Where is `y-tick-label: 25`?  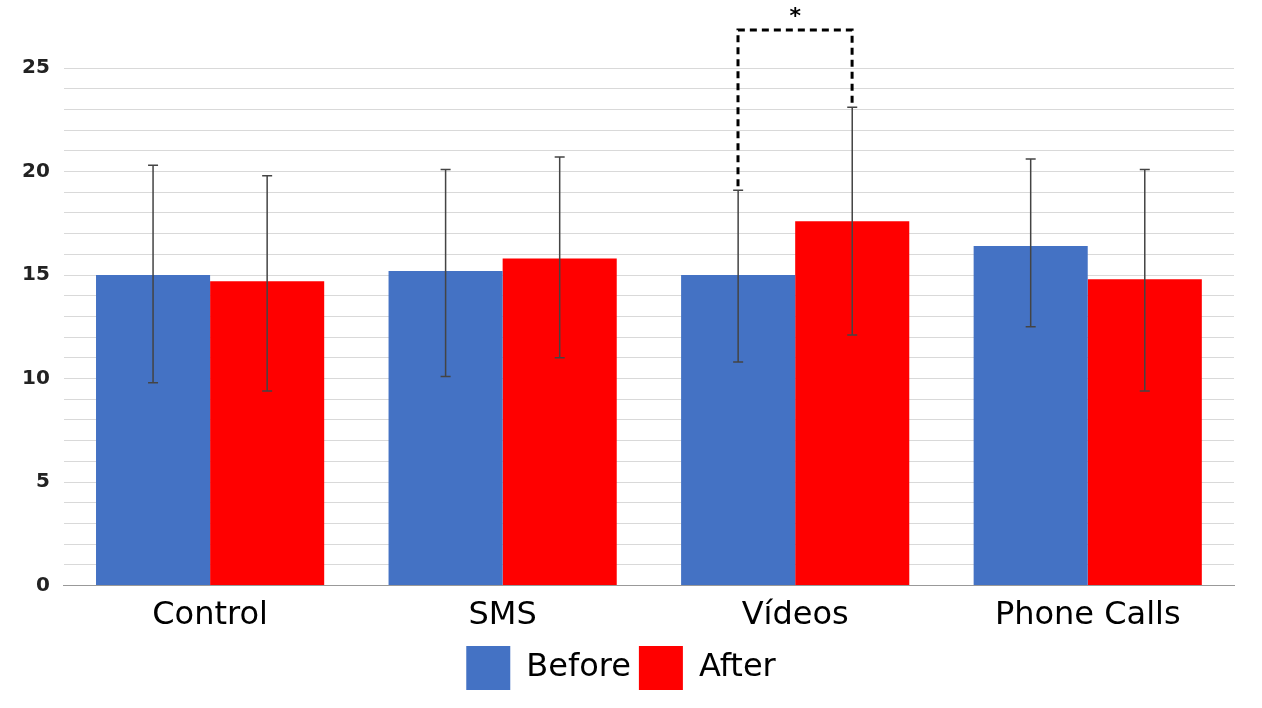 y-tick-label: 25 is located at coordinates (35, 66).